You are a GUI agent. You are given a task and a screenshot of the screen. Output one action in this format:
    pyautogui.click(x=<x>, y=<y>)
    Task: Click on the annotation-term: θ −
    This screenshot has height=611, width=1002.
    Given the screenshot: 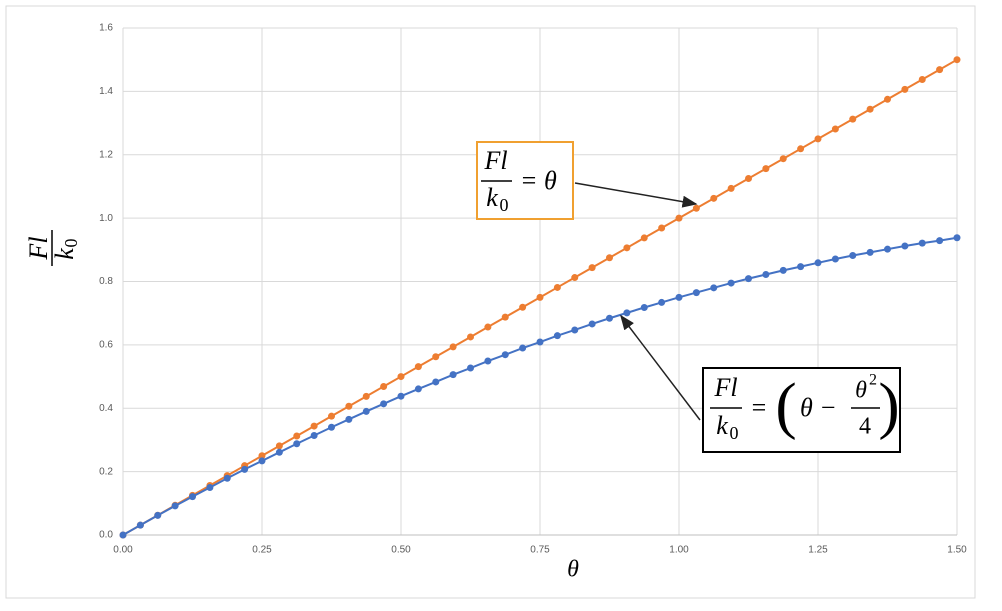 What is the action you would take?
    pyautogui.click(x=818, y=407)
    